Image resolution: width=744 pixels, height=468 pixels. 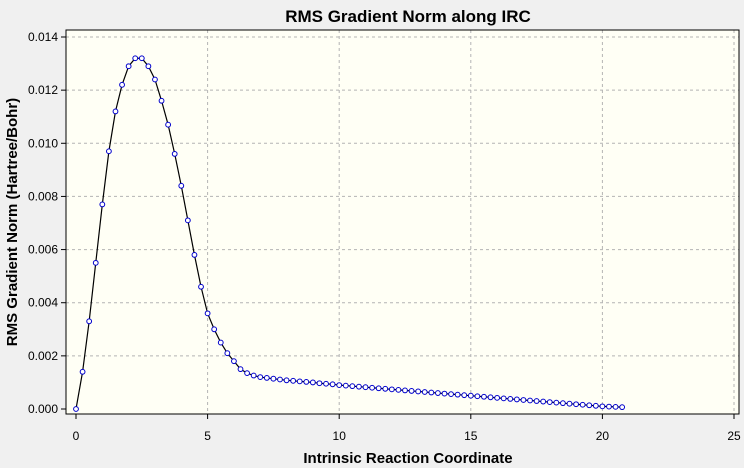 What do you see at coordinates (12, 222) in the screenshot?
I see `y-axis-label: RMS Gradient Norm (Hartree/Bohr)` at bounding box center [12, 222].